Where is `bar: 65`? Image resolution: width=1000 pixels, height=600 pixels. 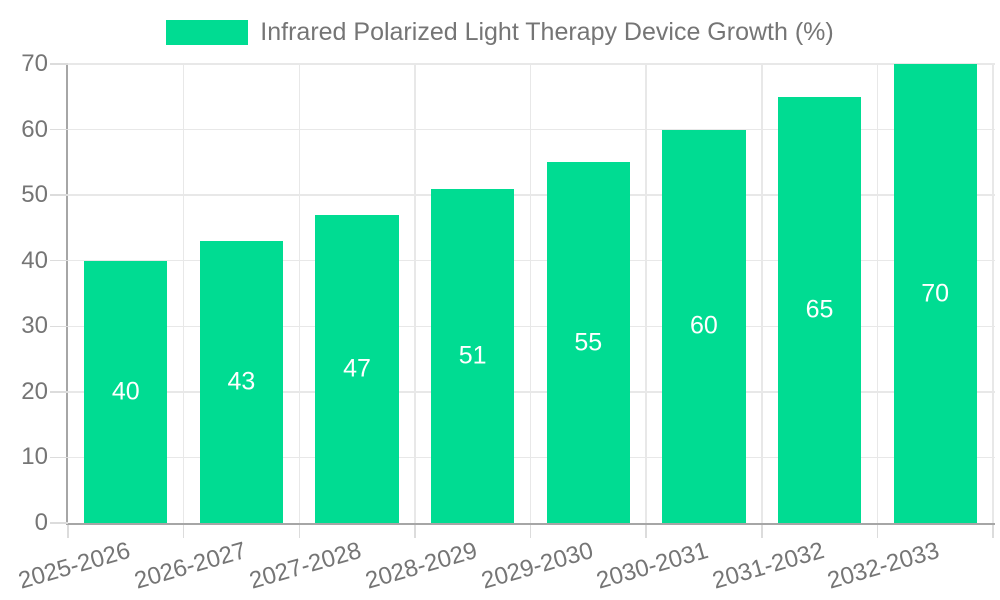
bar: 65 is located at coordinates (819, 309).